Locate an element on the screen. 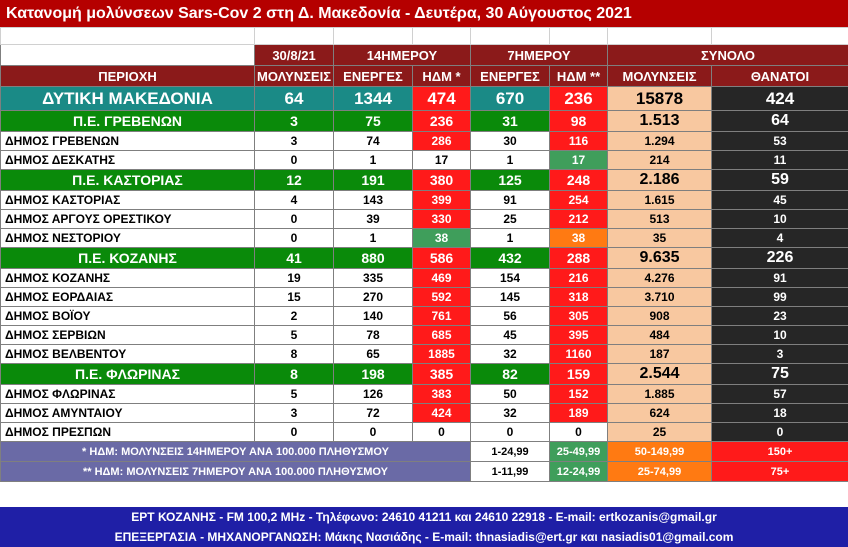 This screenshot has width=848, height=547. infections-cell: 19 is located at coordinates (294, 278).